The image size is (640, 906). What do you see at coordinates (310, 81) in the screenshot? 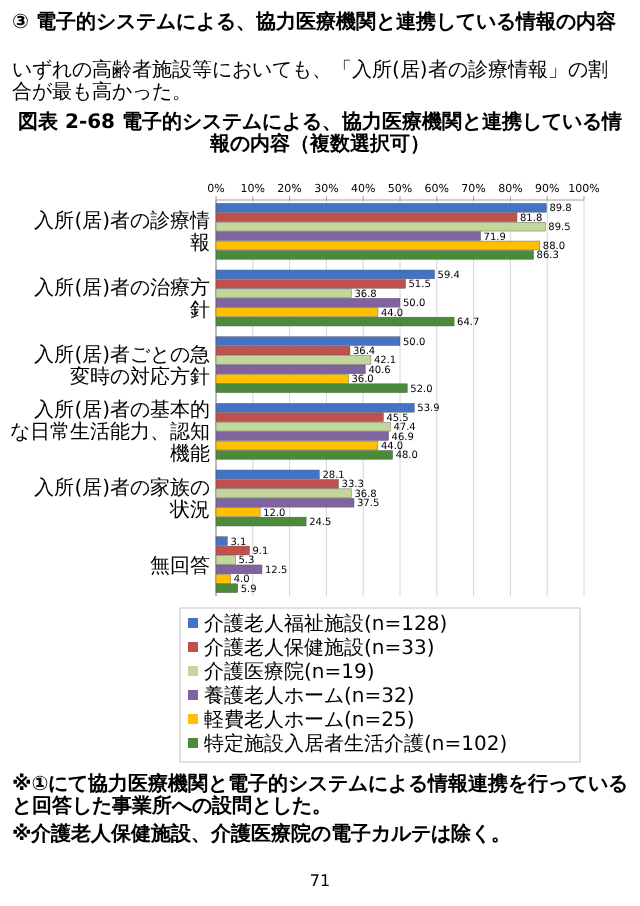
I see `text: いずれの高齢者施設等においても、「入所(居)者の診療情報」の割合が最も高かった。` at bounding box center [310, 81].